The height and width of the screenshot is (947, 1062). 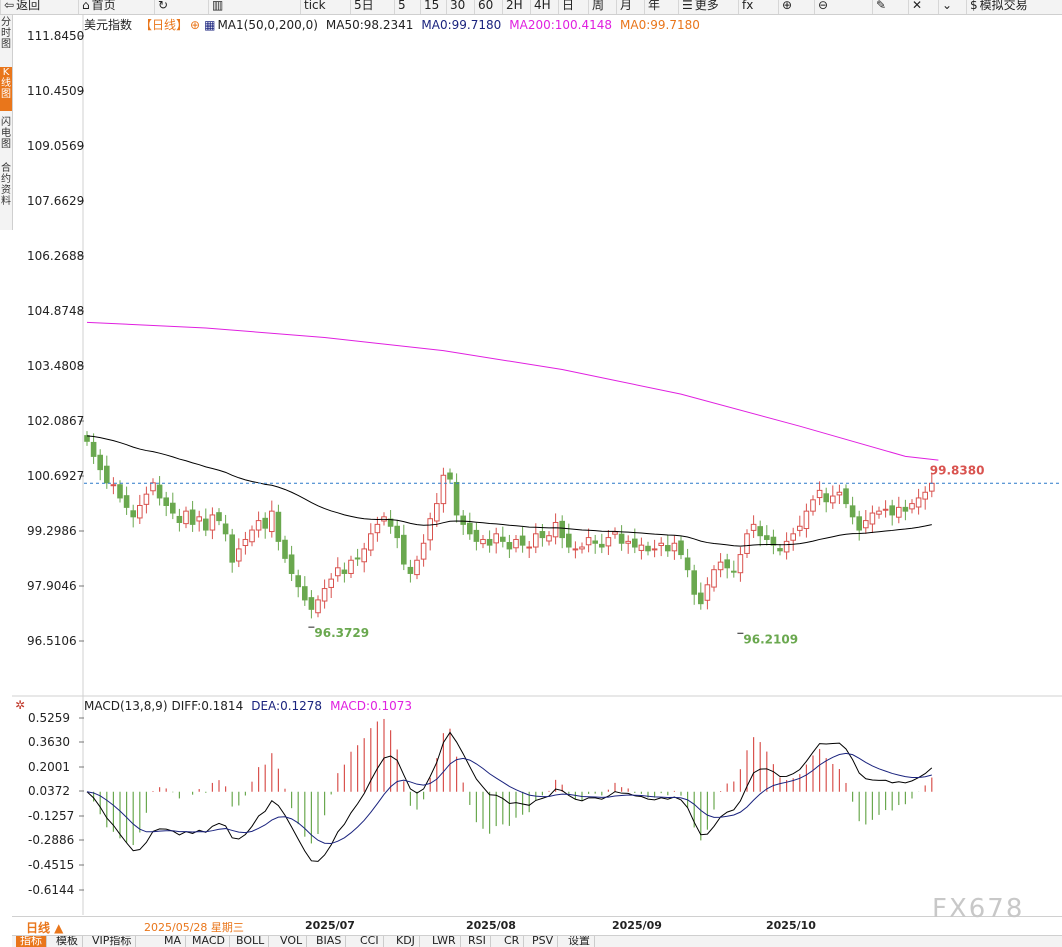 I want to click on home-button: ⌂ 首页, so click(x=99, y=6).